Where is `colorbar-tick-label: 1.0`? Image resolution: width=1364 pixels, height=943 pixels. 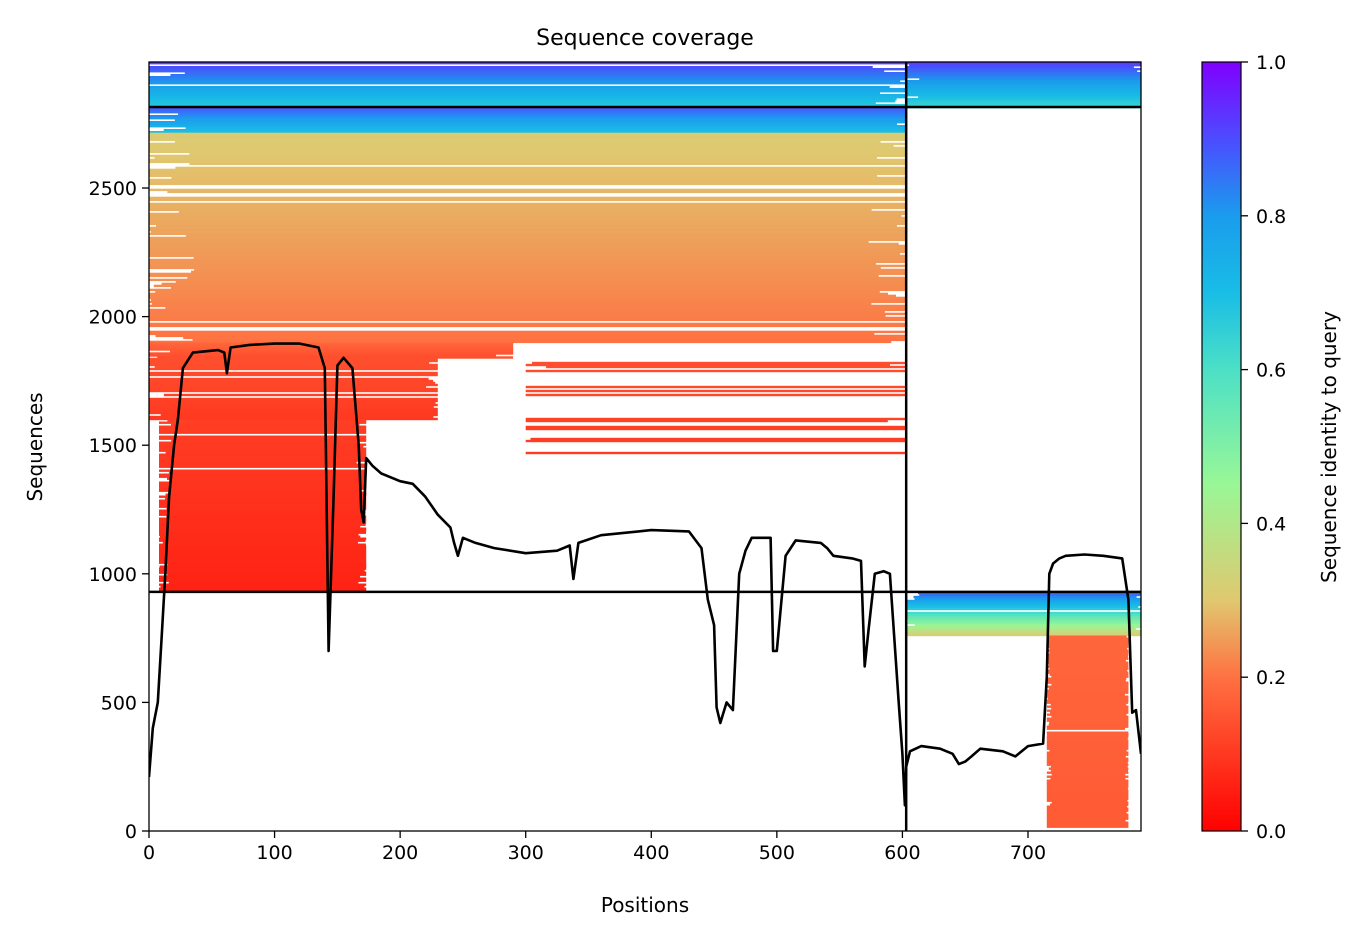 colorbar-tick-label: 1.0 is located at coordinates (1271, 63).